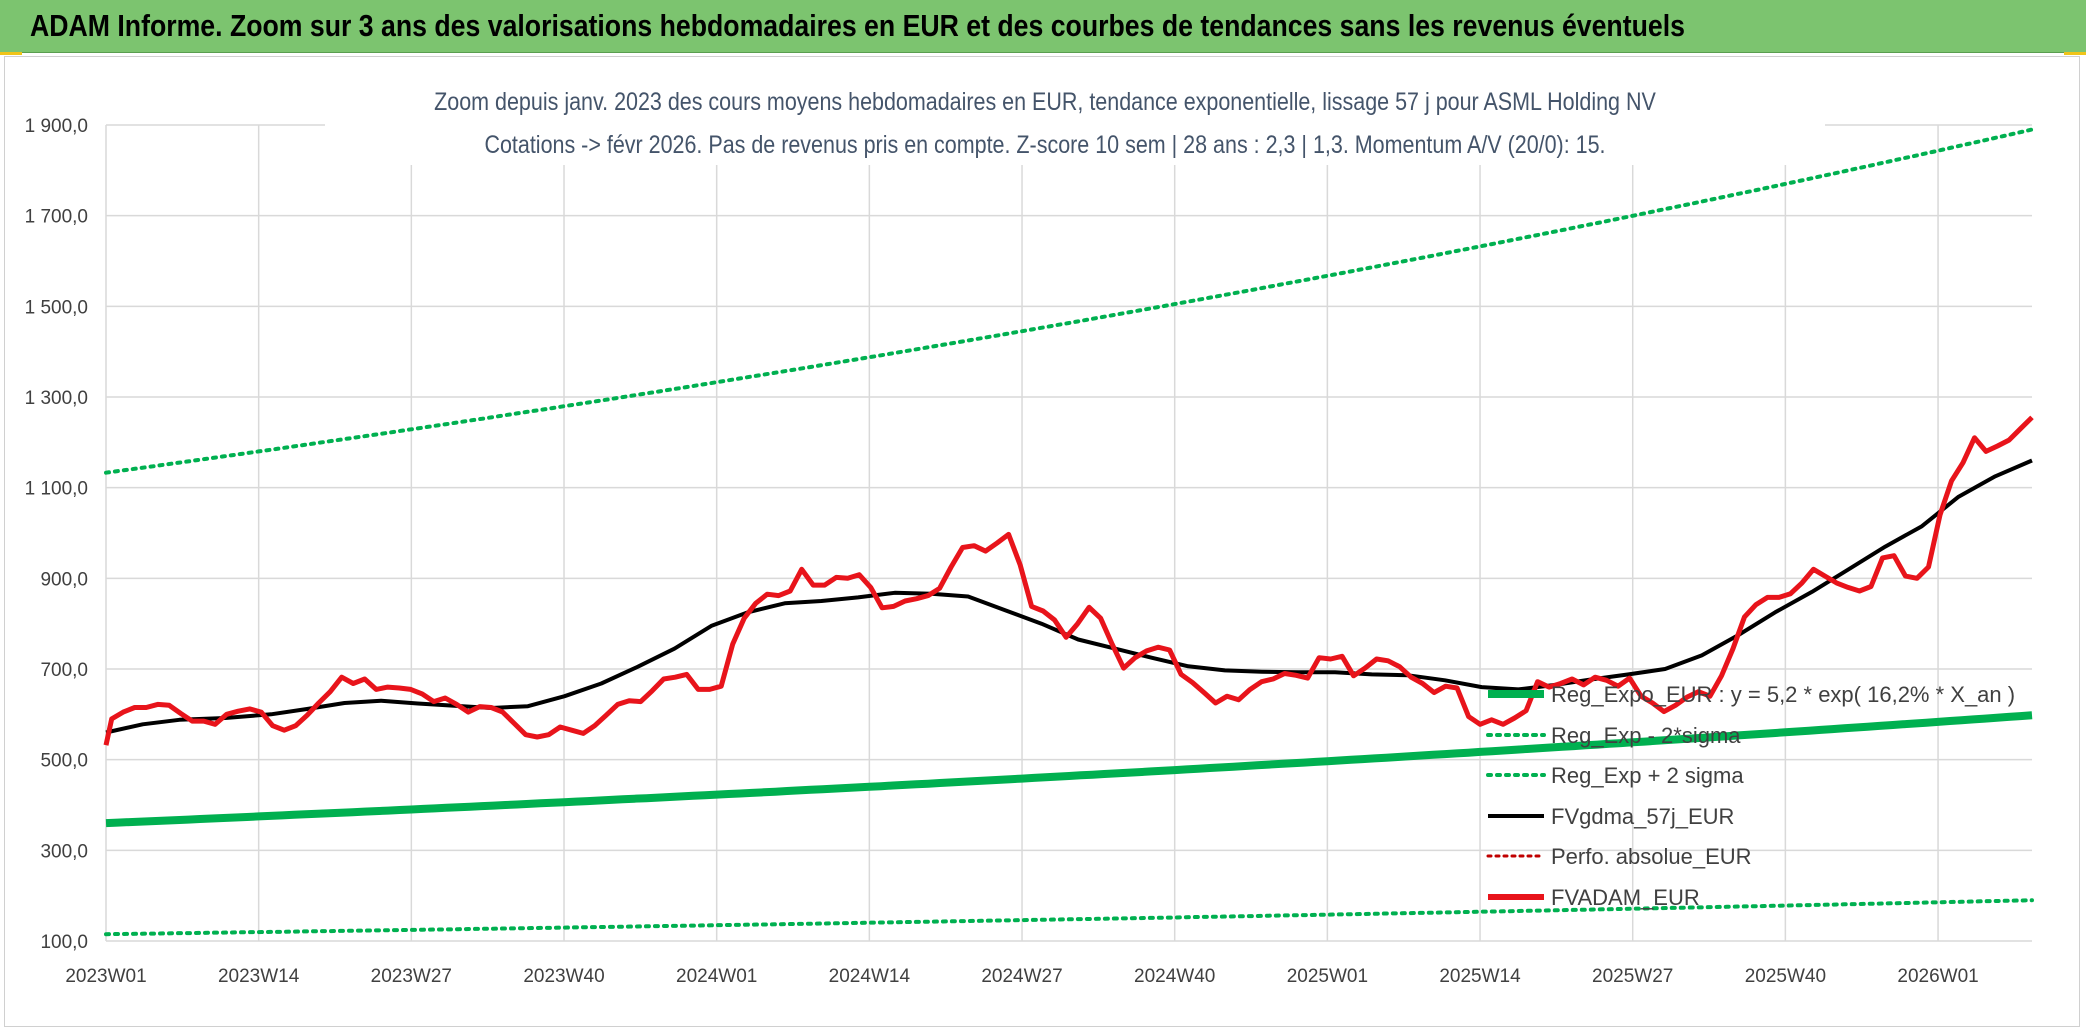  I want to click on y-tick-label: 1 900,0, so click(56, 126).